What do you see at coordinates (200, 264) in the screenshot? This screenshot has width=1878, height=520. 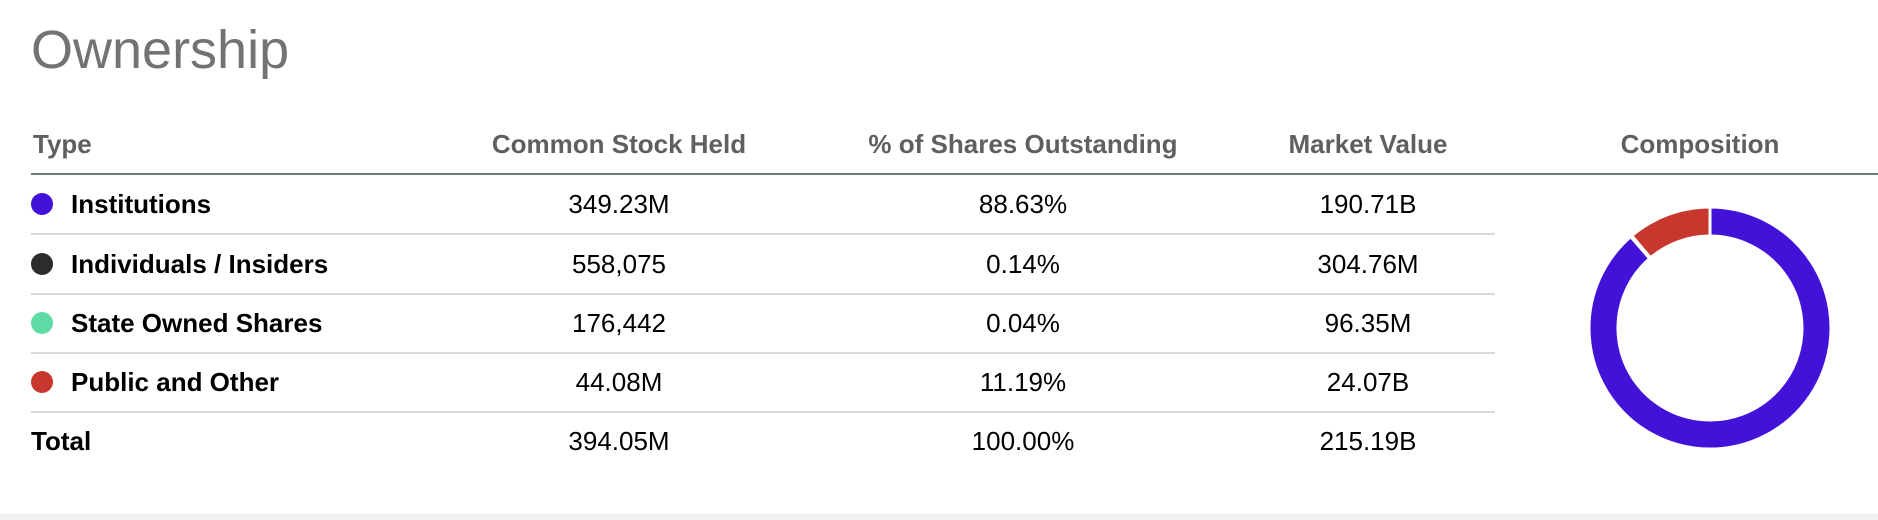 I see `row-label-text: Individuals / Insiders` at bounding box center [200, 264].